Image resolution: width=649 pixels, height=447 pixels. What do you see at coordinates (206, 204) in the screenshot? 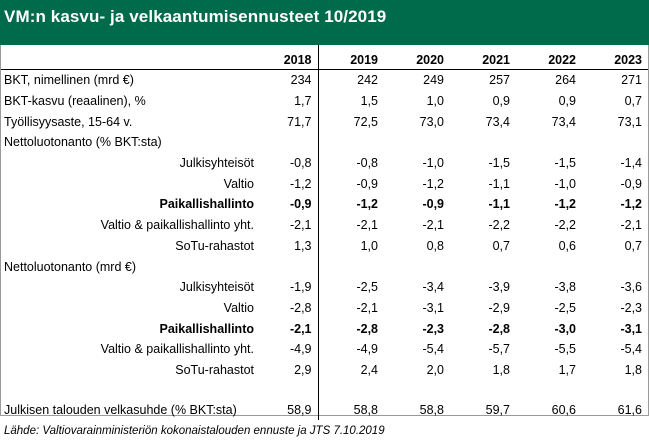
I see `row-label-local-government: Paikallishallinto` at bounding box center [206, 204].